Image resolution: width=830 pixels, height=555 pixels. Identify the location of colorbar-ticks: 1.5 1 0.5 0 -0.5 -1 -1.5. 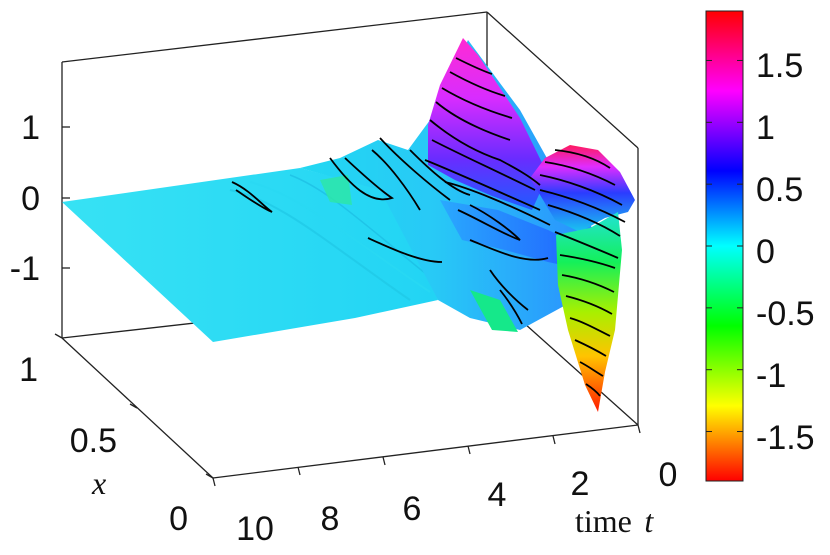
(785, 252).